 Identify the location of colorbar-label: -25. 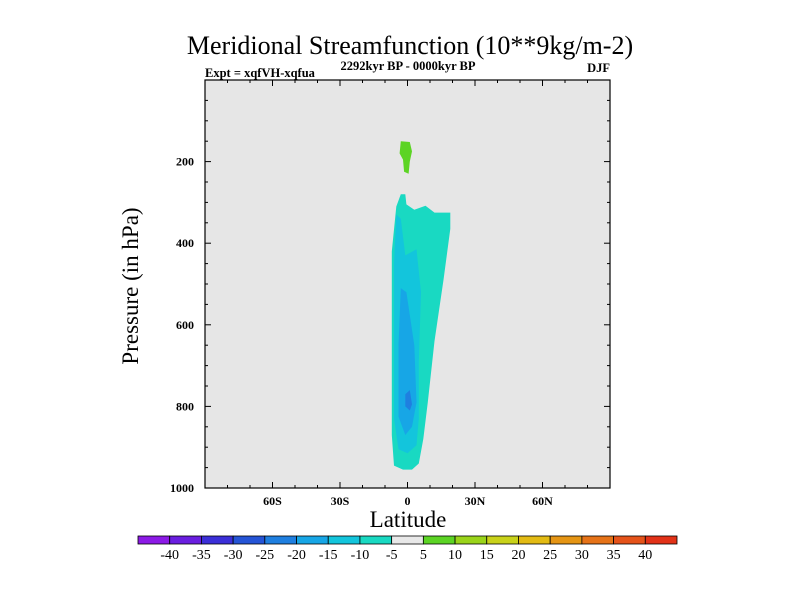
(264, 555).